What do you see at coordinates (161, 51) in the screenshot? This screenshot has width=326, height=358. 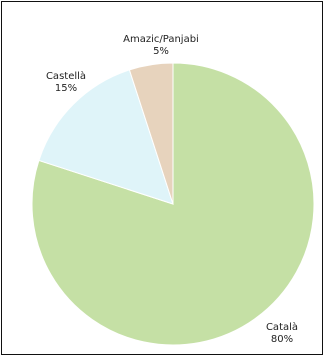 I see `slice-label-value-3: 5%` at bounding box center [161, 51].